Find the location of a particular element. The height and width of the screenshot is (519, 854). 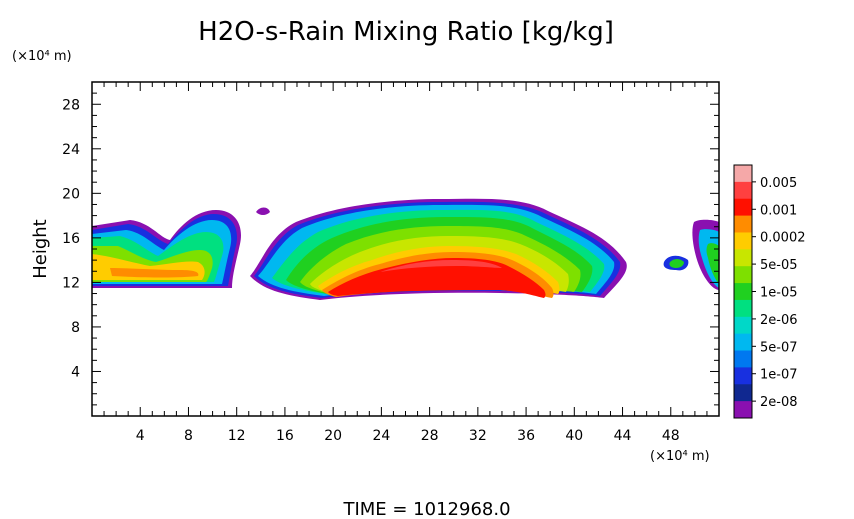

rain-region-small-cloud is located at coordinates (263, 211).